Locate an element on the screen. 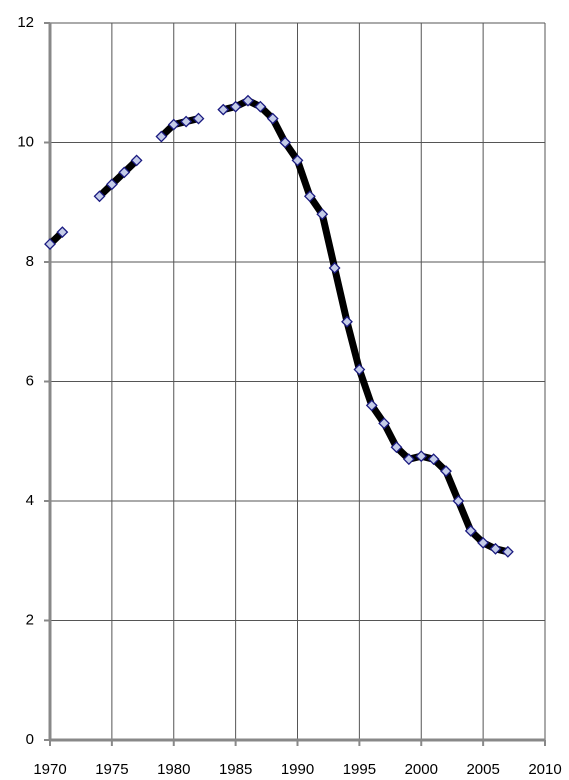 The width and height of the screenshot is (569, 780). y-tick-label: 0 is located at coordinates (30, 739).